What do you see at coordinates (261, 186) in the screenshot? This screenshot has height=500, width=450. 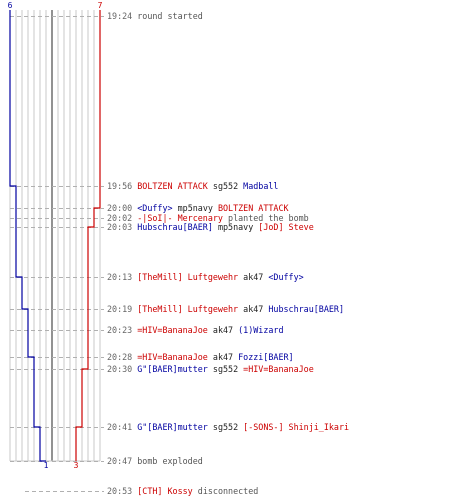 I see `event-text: Madball` at bounding box center [261, 186].